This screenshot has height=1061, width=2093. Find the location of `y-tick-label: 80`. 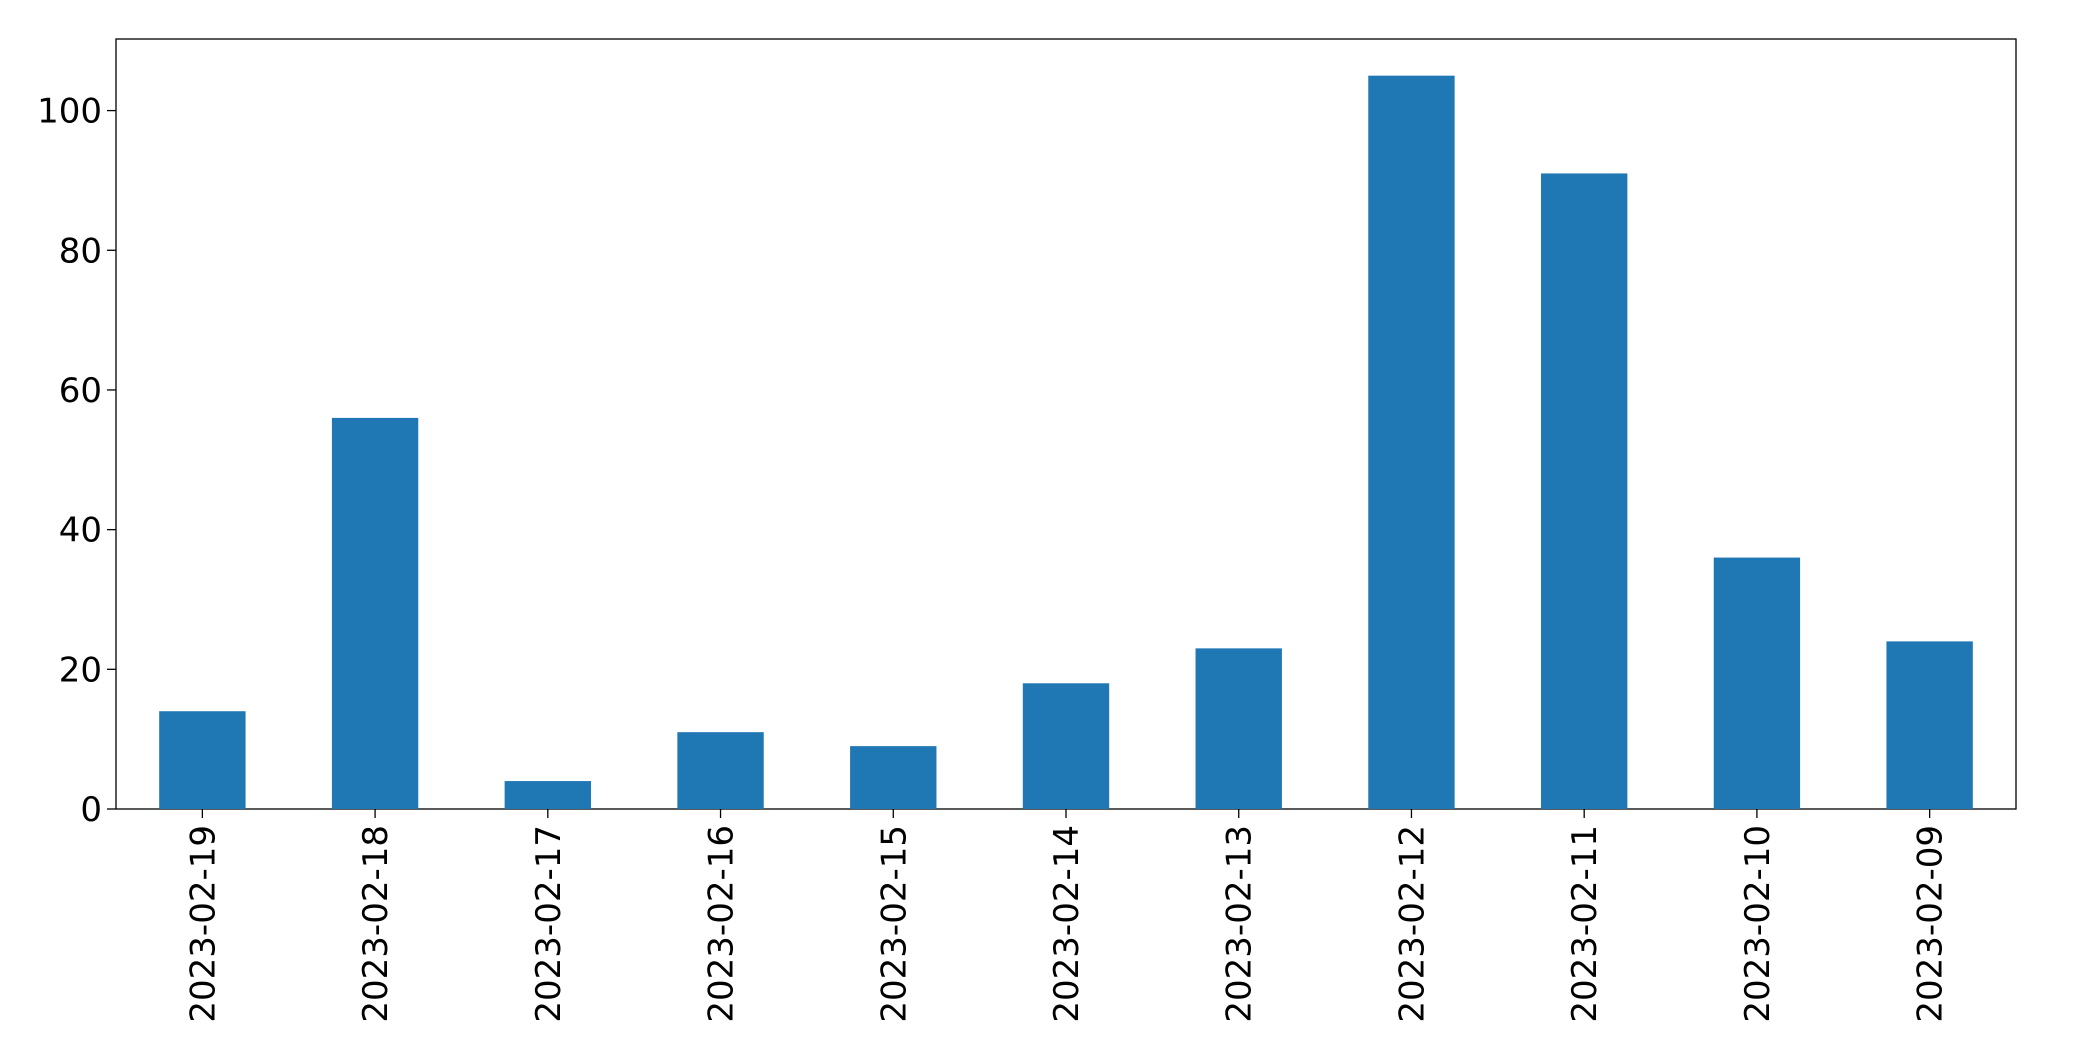

y-tick-label: 80 is located at coordinates (80, 251).